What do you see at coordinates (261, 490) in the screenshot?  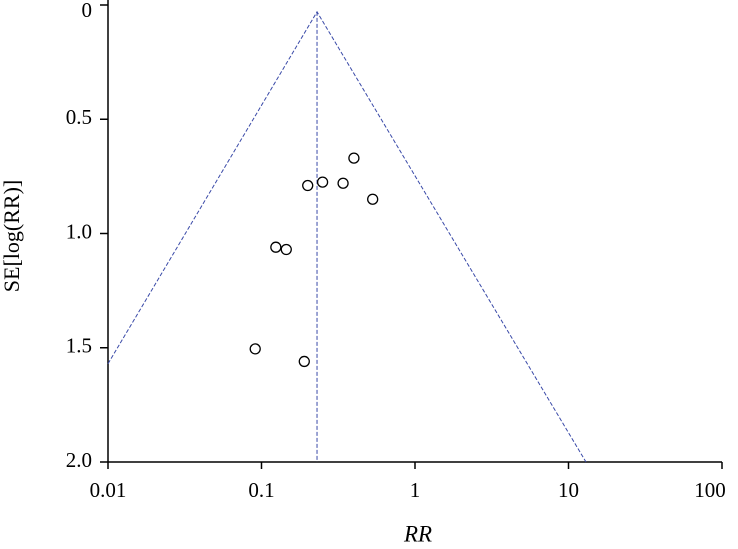 I see `x-tick-label: 0.1` at bounding box center [261, 490].